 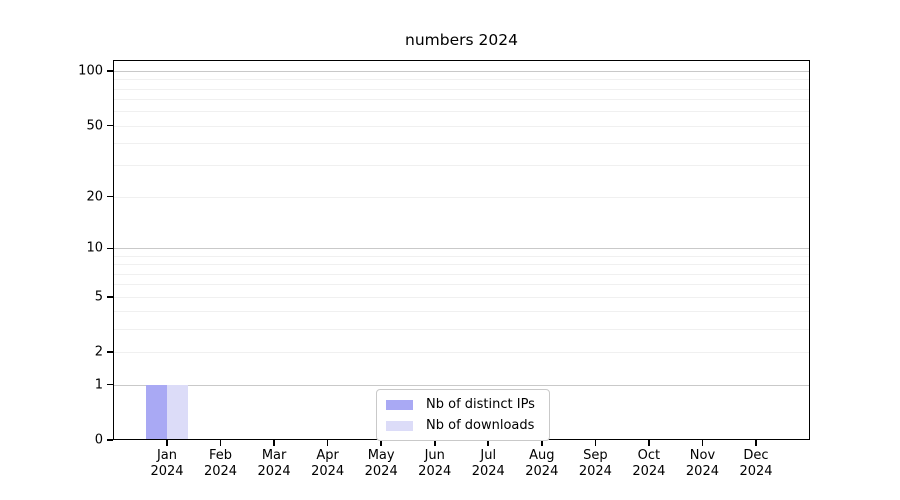 I want to click on legend-item: Nb of distinct IPs, so click(x=463, y=404).